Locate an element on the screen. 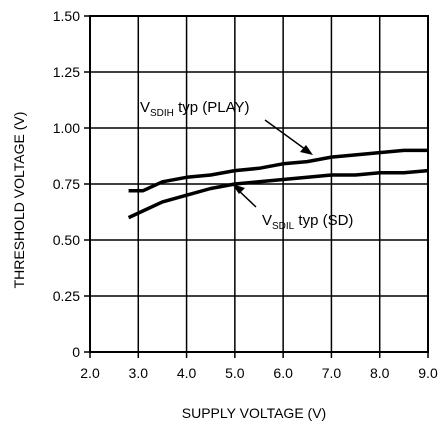 The width and height of the screenshot is (443, 425). y-axis-label: THRESHOLD VOLTAGE (V) is located at coordinates (19, 200).